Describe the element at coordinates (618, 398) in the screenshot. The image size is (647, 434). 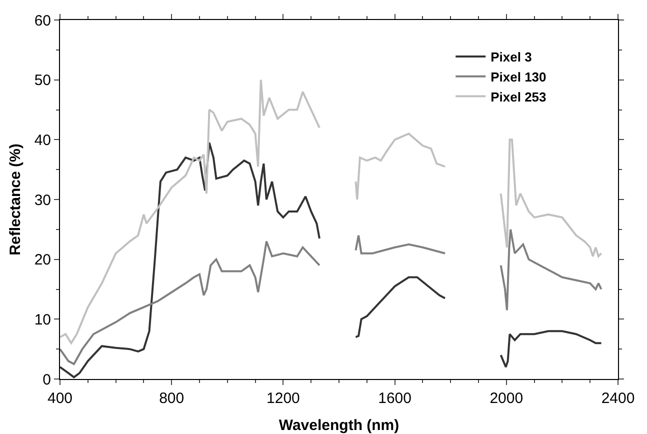
I see `x-tick-label: 2400` at that location.